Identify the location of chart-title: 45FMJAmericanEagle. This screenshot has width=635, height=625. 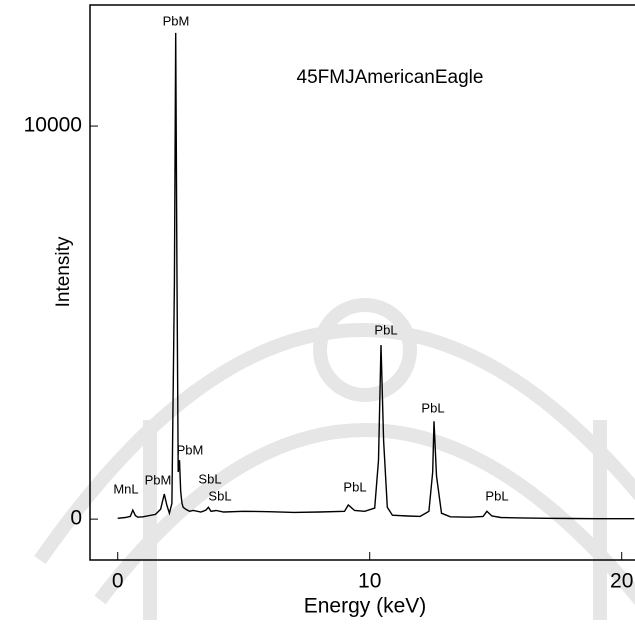
(390, 77).